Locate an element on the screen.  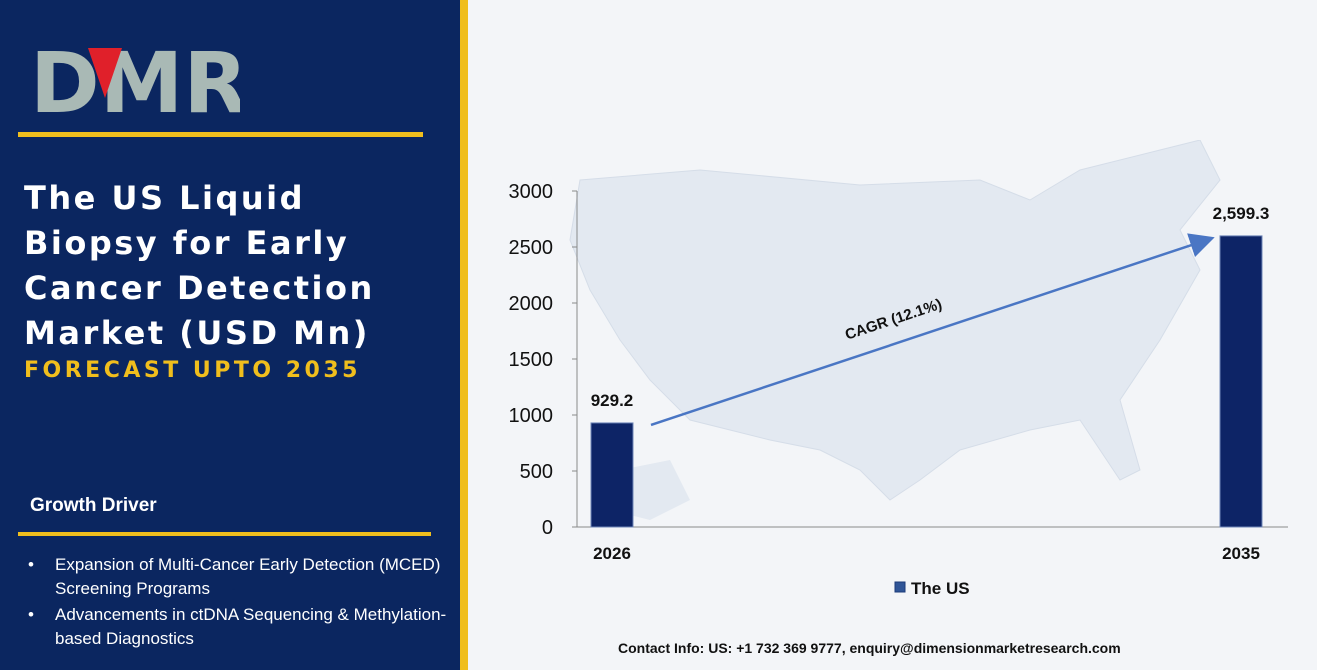
data-label: 929.2 is located at coordinates (612, 400).